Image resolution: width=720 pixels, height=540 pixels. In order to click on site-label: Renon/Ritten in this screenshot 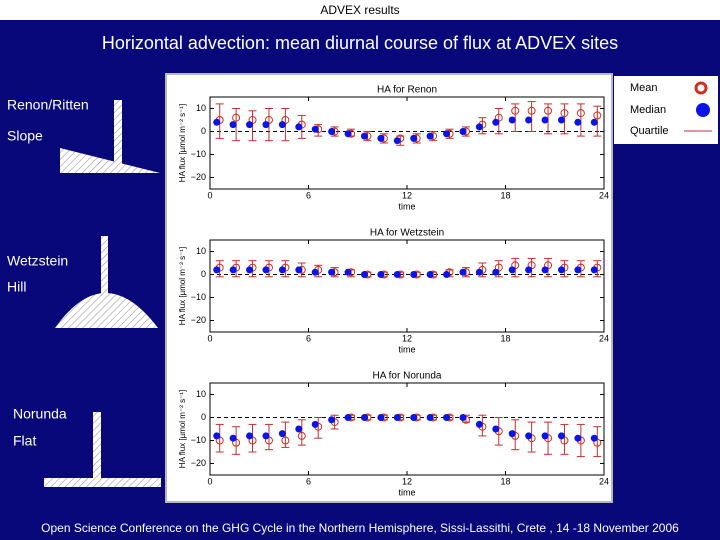, I will do `click(48, 105)`.